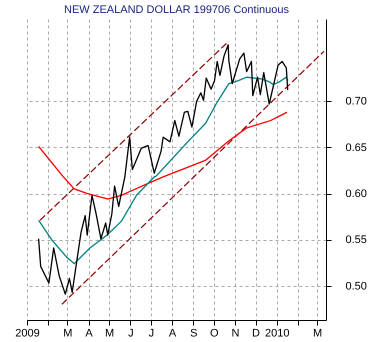  Describe the element at coordinates (215, 334) in the screenshot. I see `x-tick-label: O` at that location.